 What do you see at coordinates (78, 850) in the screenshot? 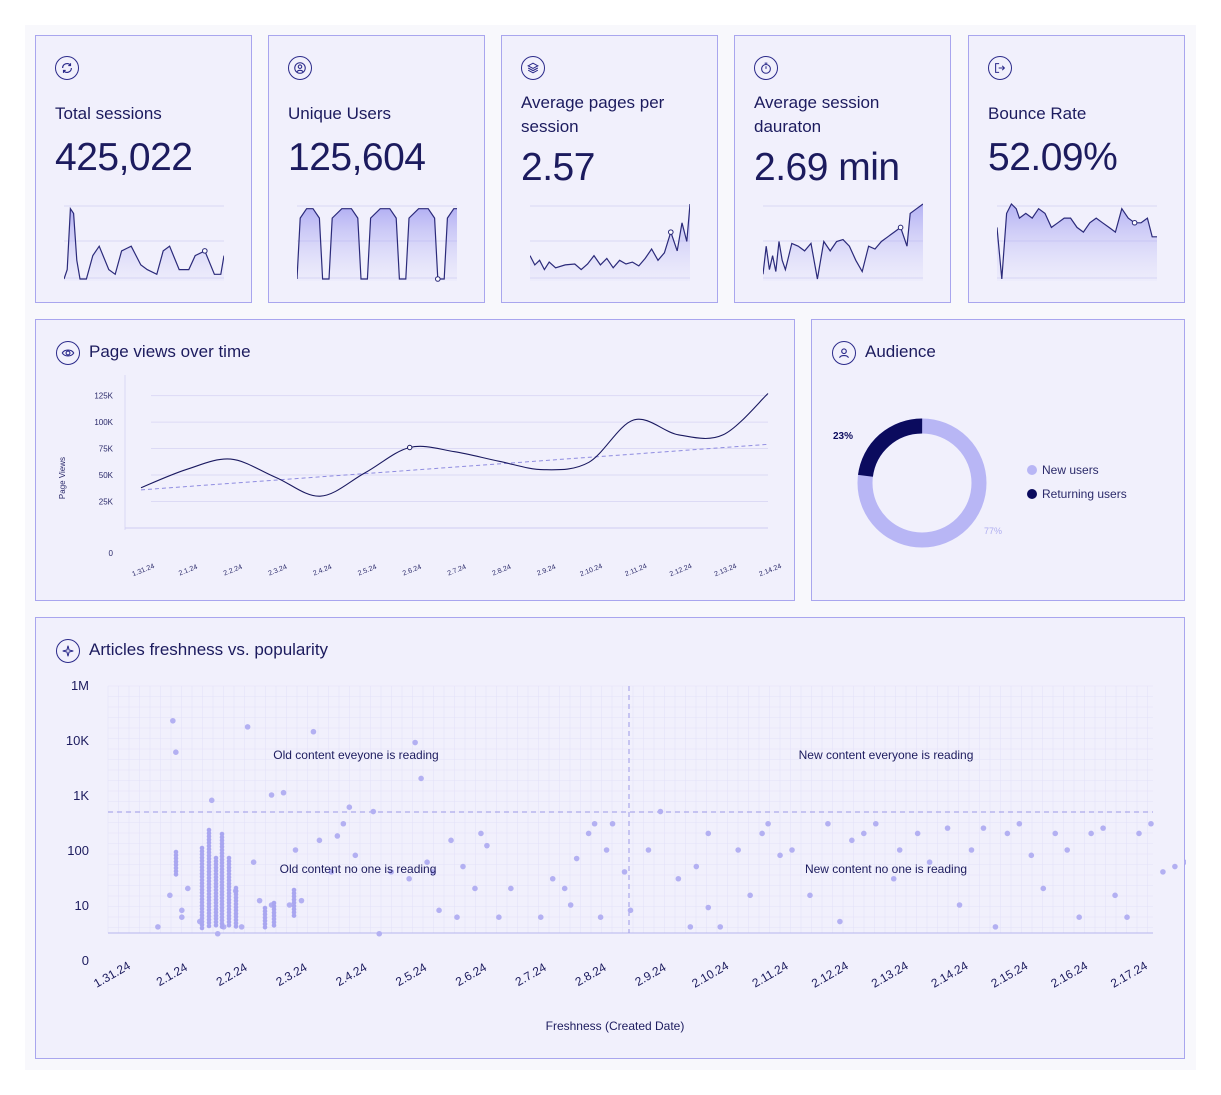
I see `y-tick-label: 100` at bounding box center [78, 850].